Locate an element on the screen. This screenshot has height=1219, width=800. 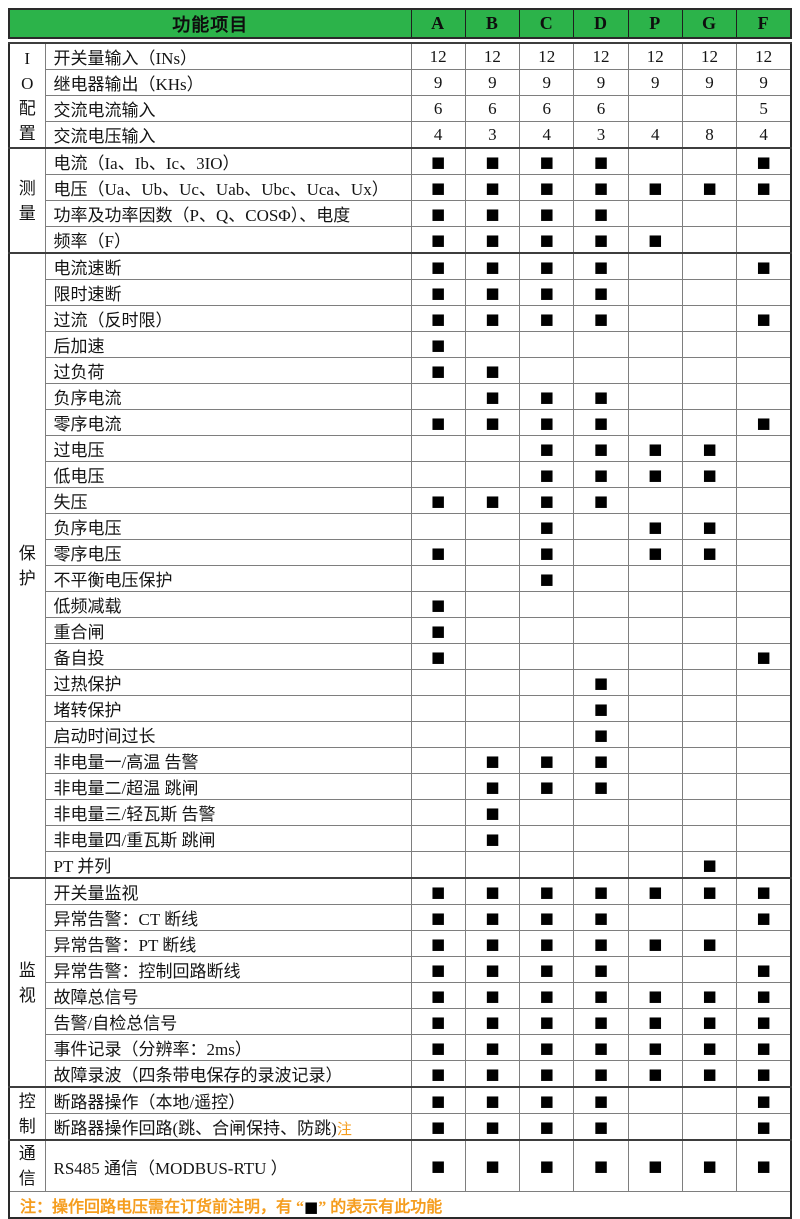
feature-label: 零序电流 is located at coordinates (228, 422).